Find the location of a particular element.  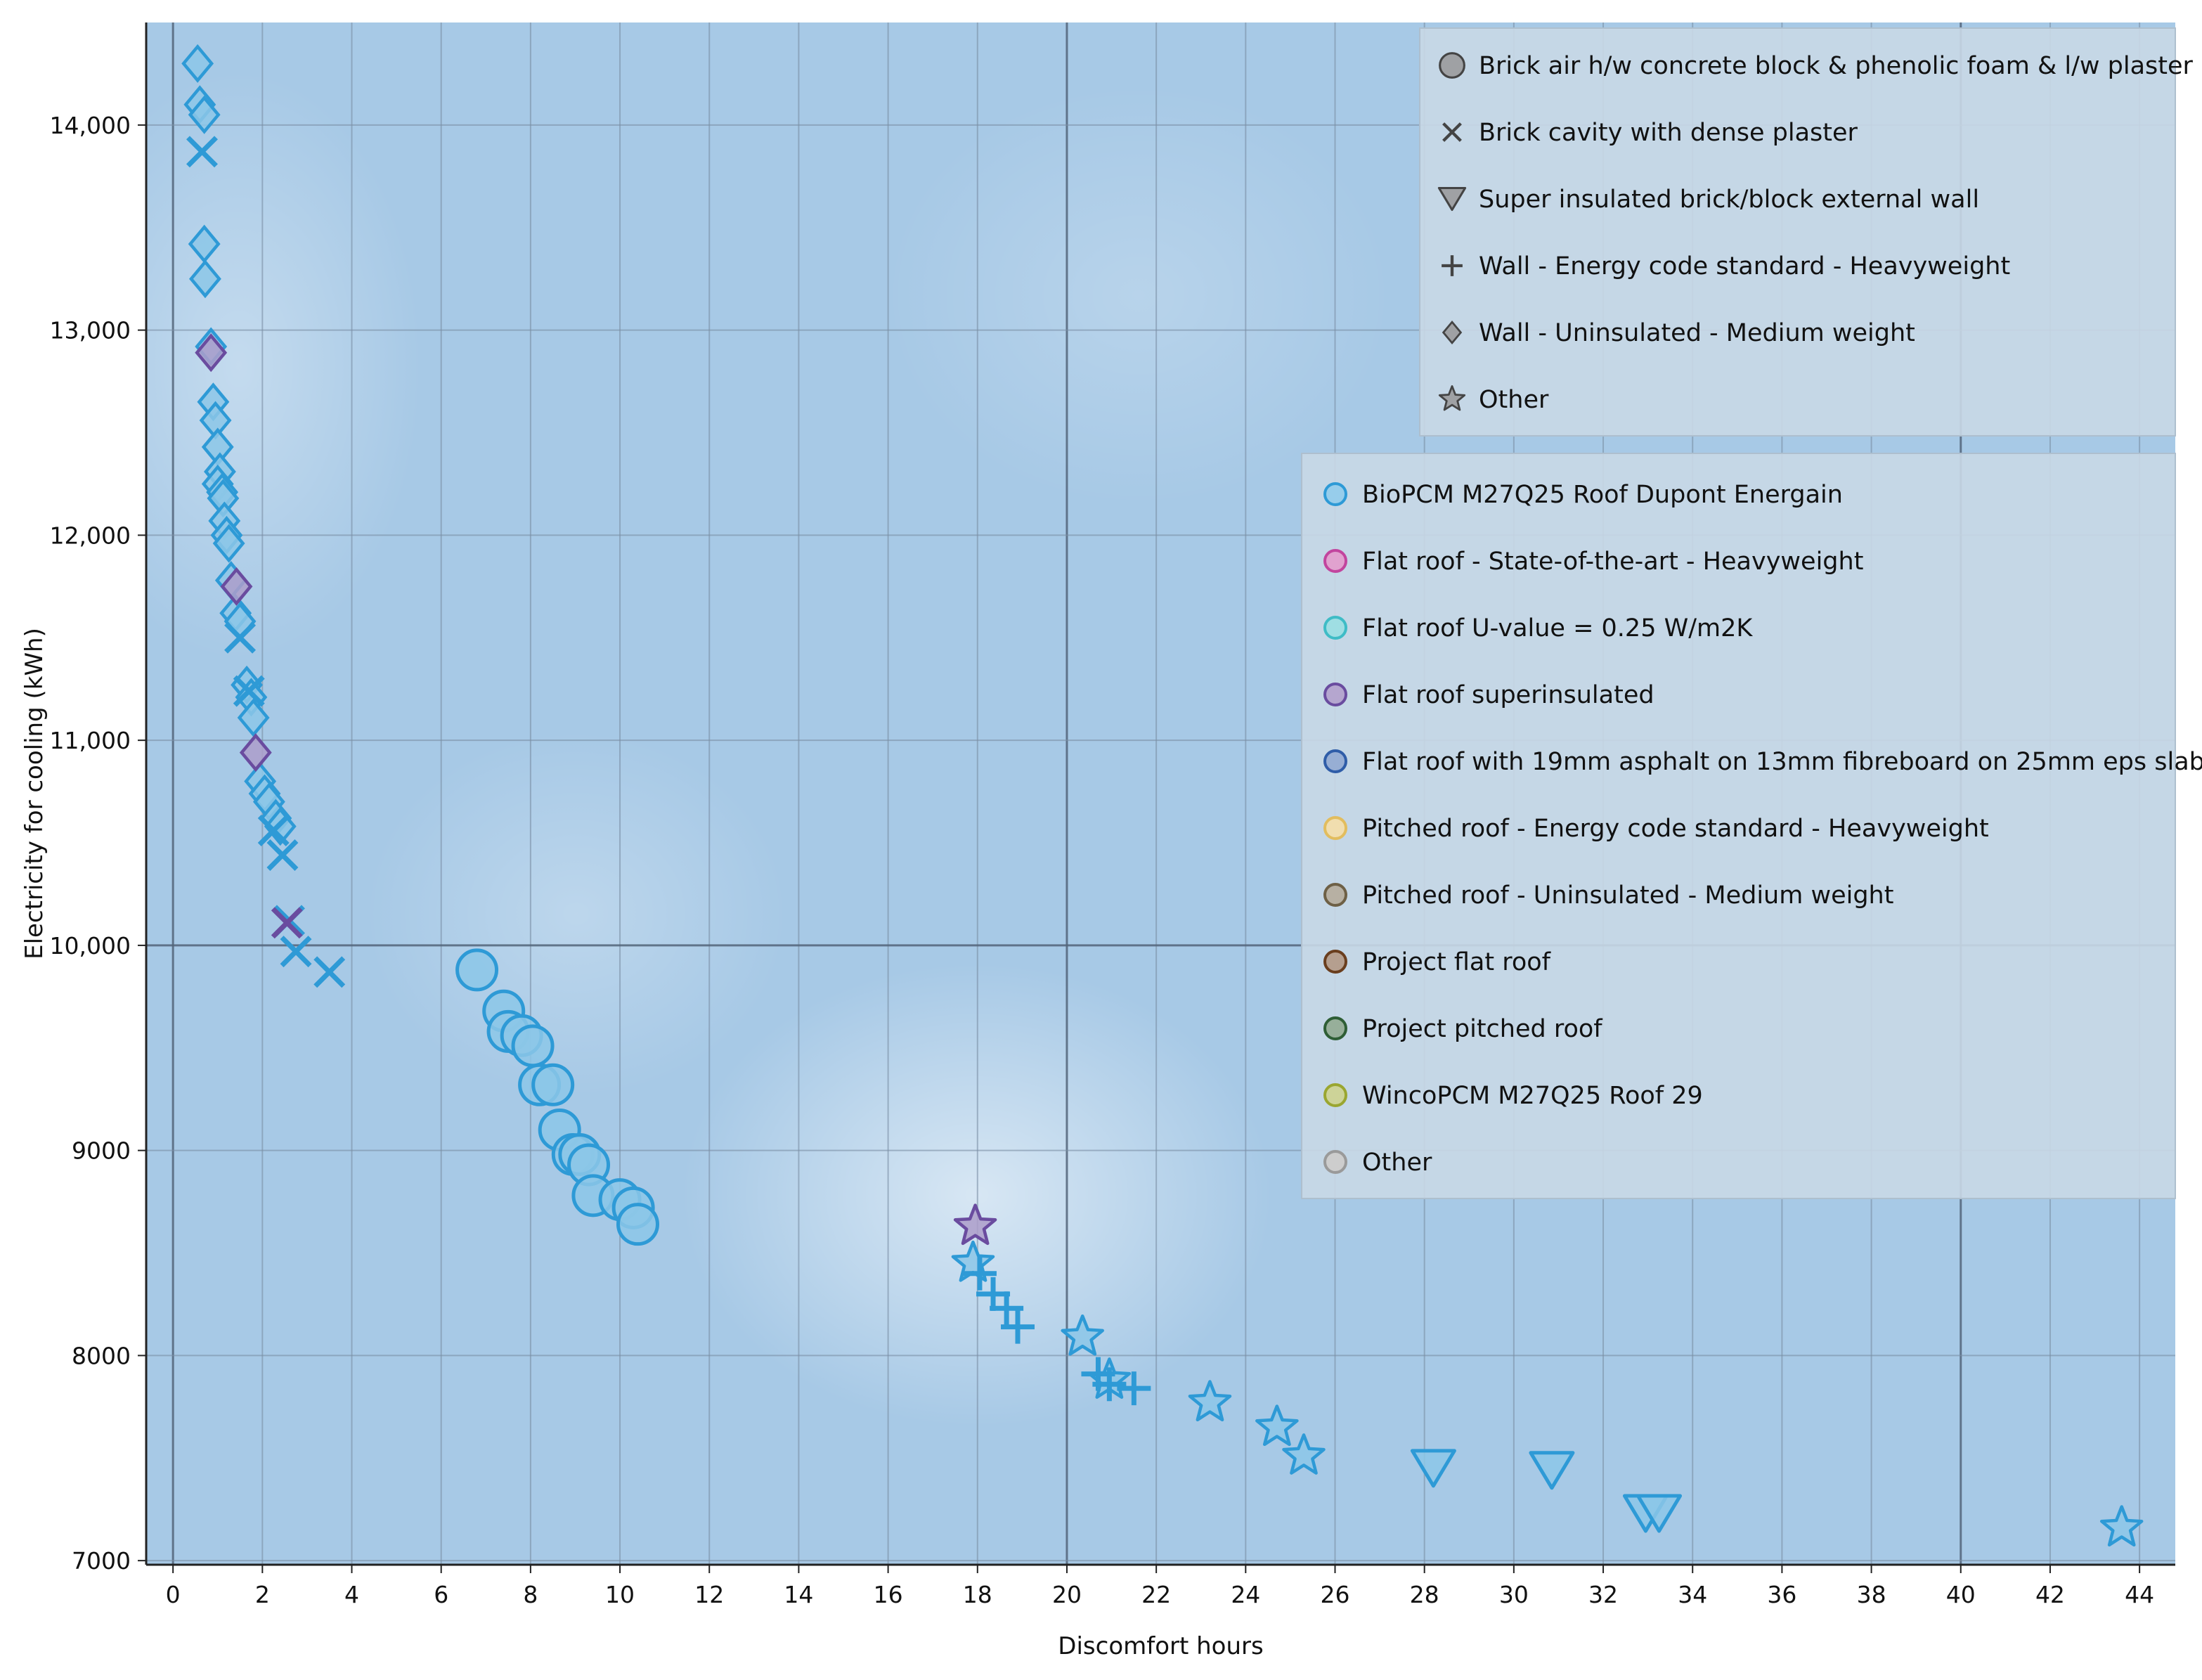

x-tick-label: 6 is located at coordinates (441, 1594).